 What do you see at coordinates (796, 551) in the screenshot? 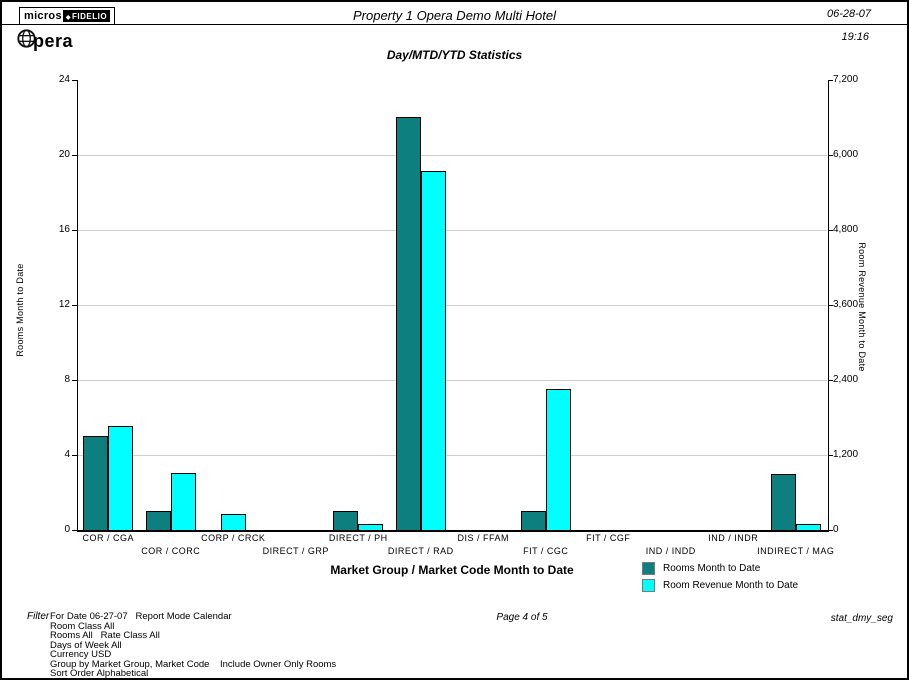
I see `category-label: INDIRECT / MAG` at bounding box center [796, 551].